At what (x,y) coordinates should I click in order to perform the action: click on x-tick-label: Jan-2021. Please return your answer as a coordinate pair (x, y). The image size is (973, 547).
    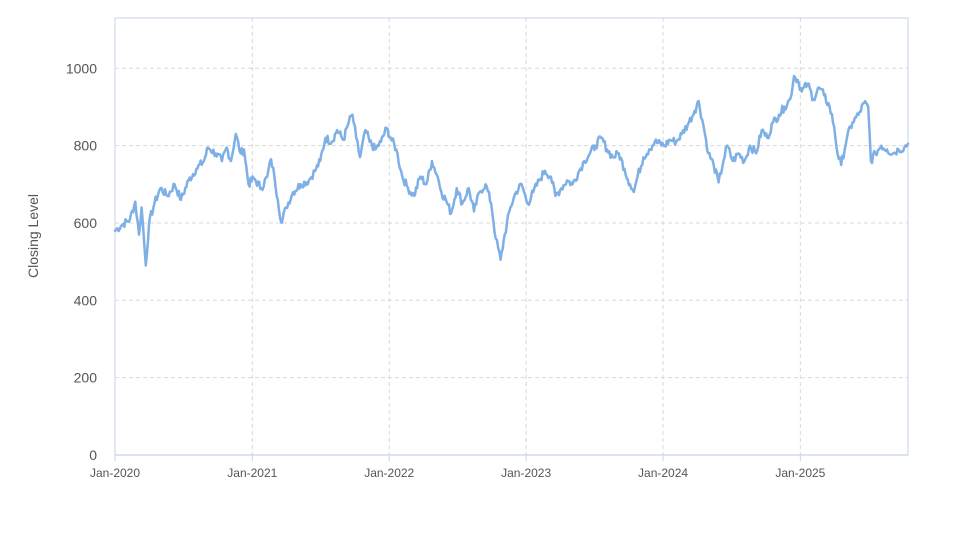
    Looking at the image, I should click on (252, 473).